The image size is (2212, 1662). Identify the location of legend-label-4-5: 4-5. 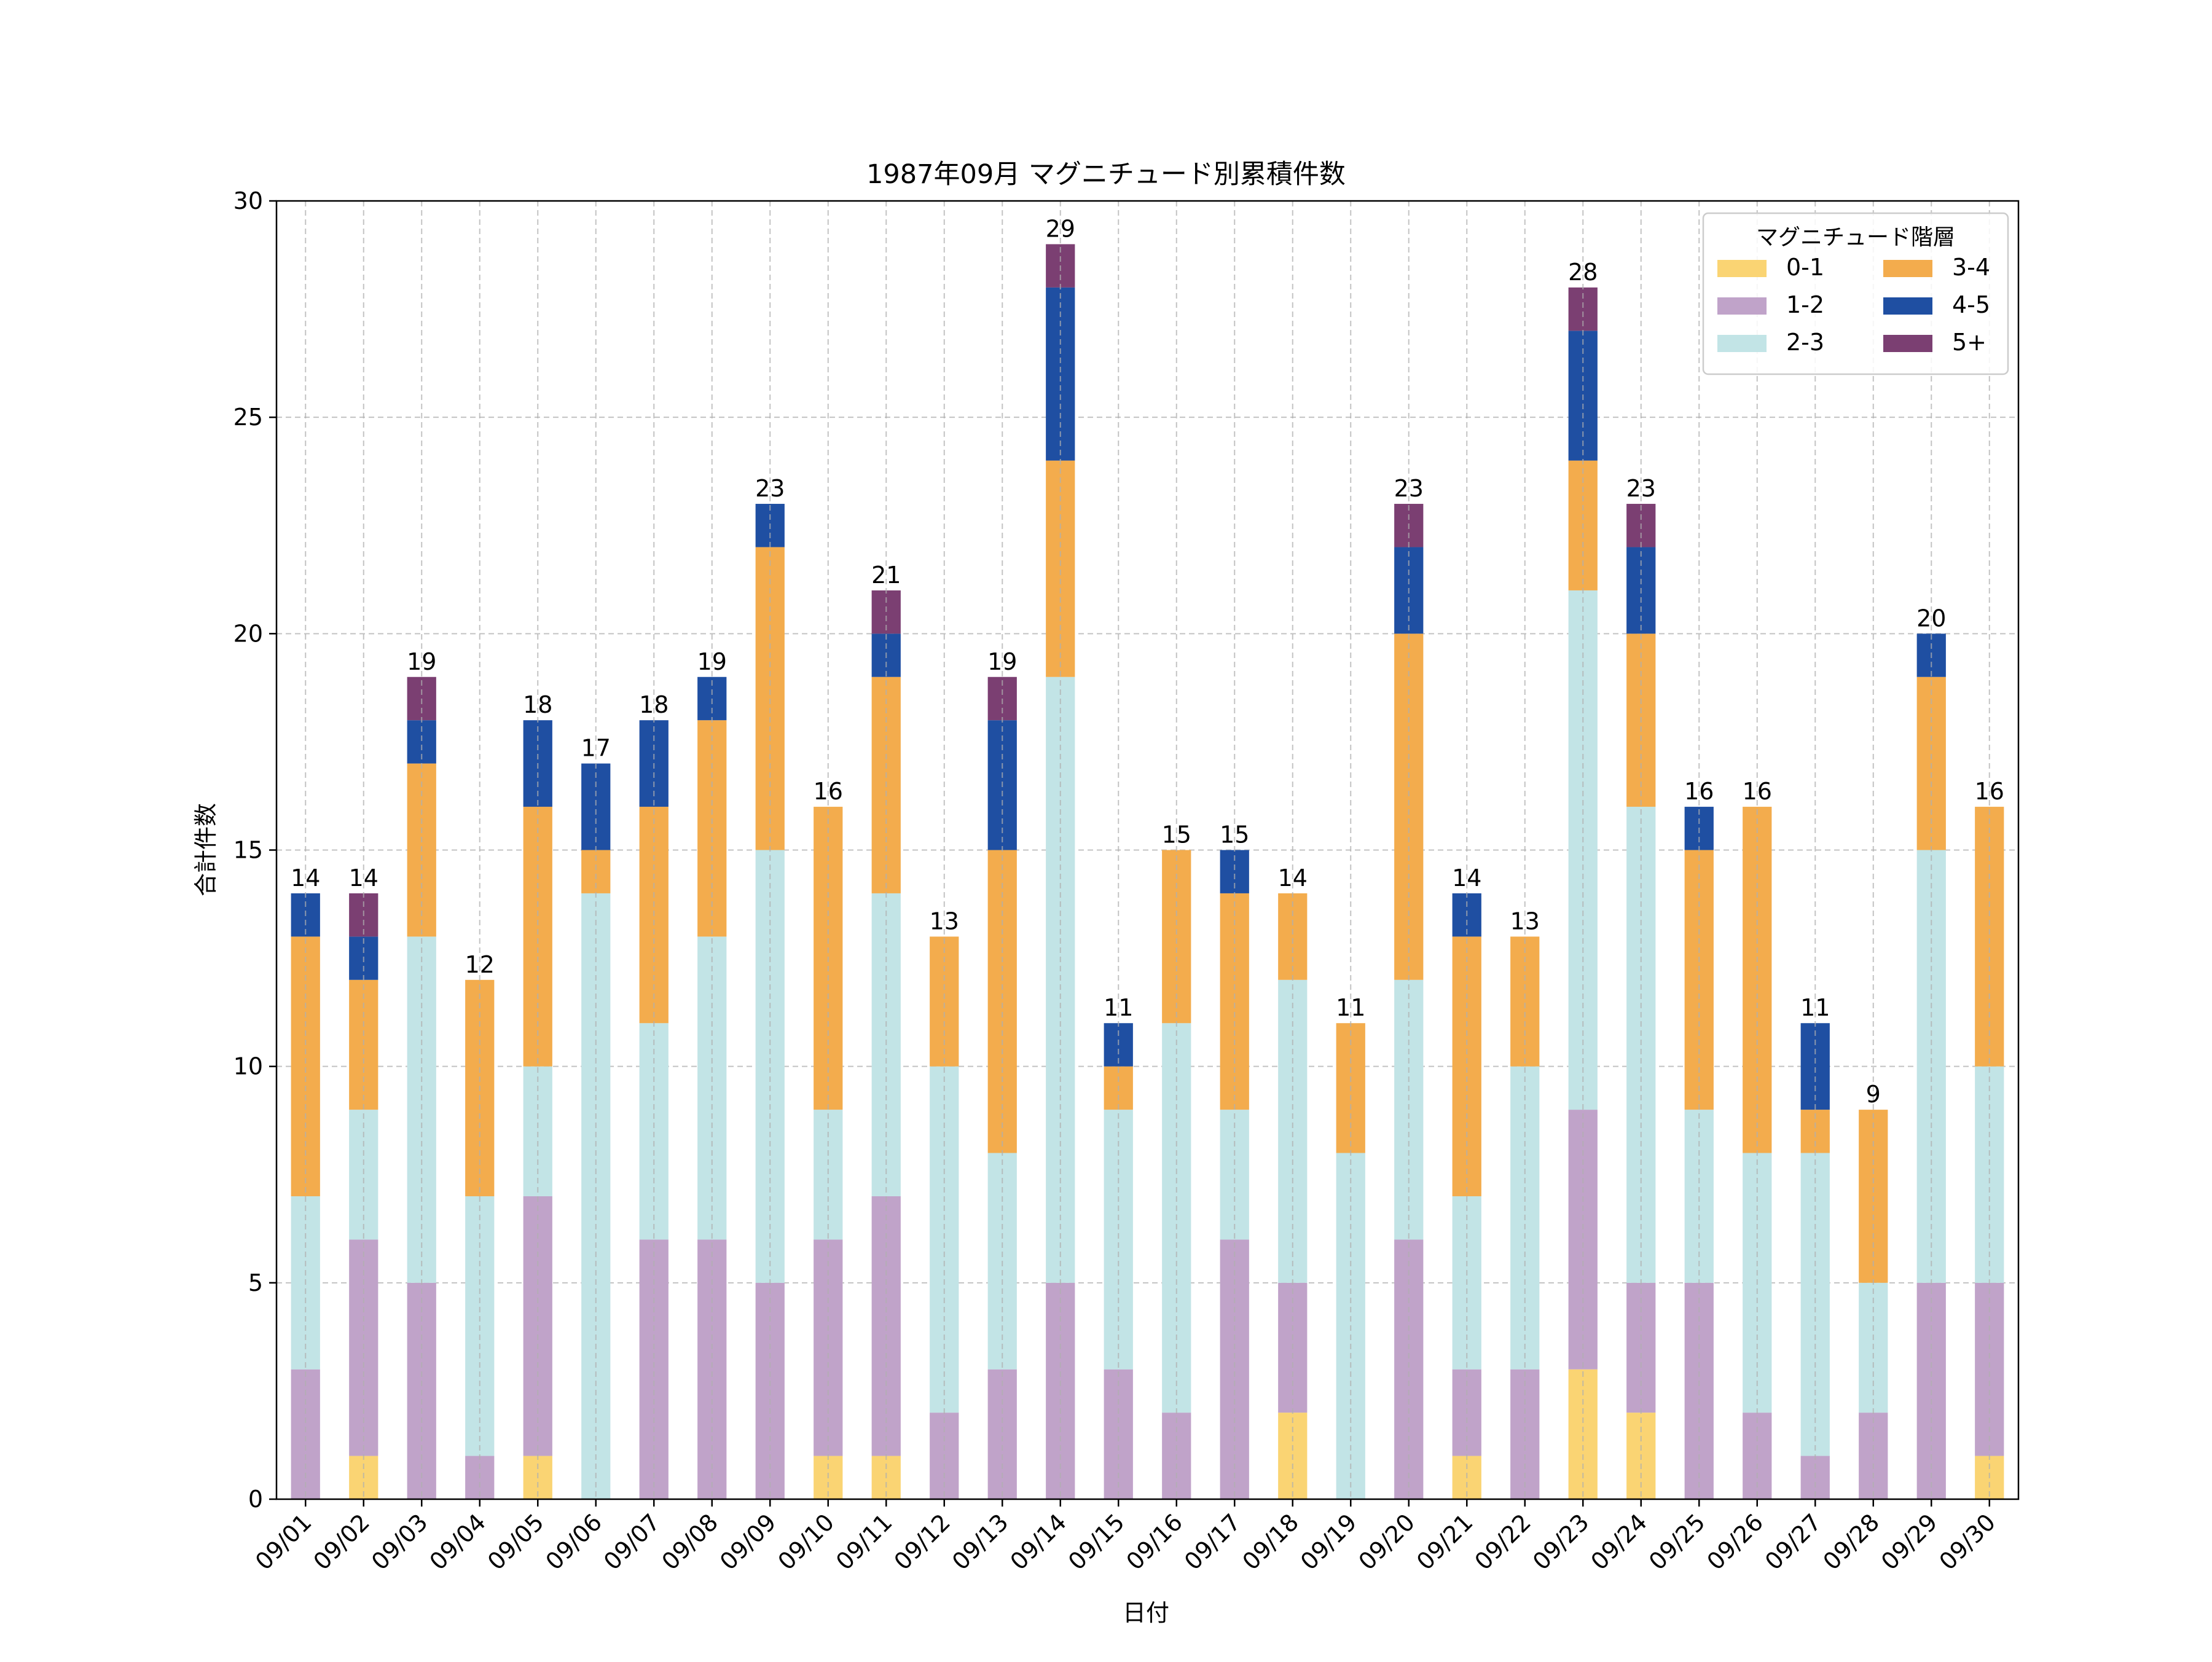
(1971, 304).